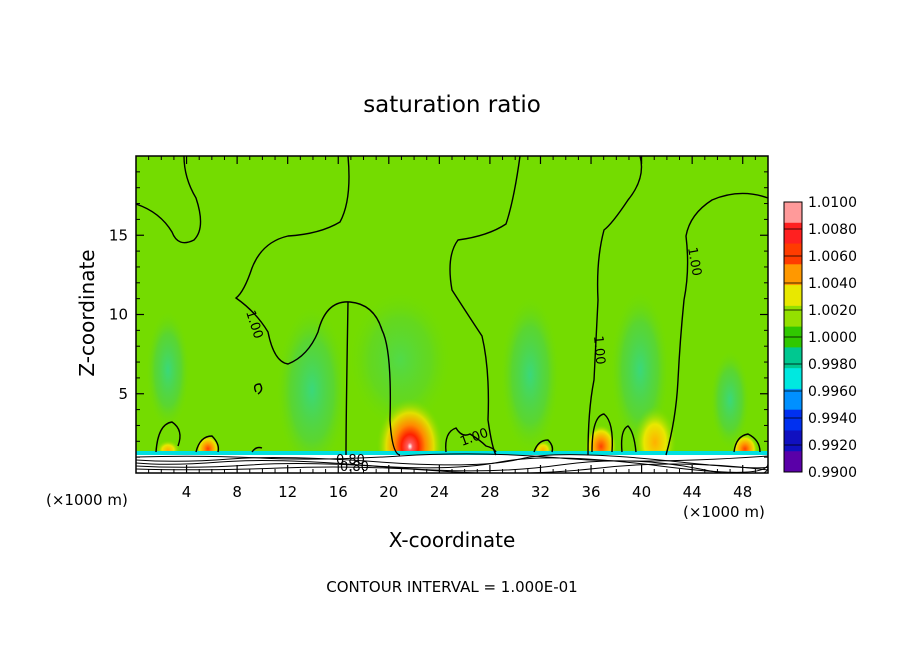  Describe the element at coordinates (338, 492) in the screenshot. I see `x-tick-label: 16` at that location.